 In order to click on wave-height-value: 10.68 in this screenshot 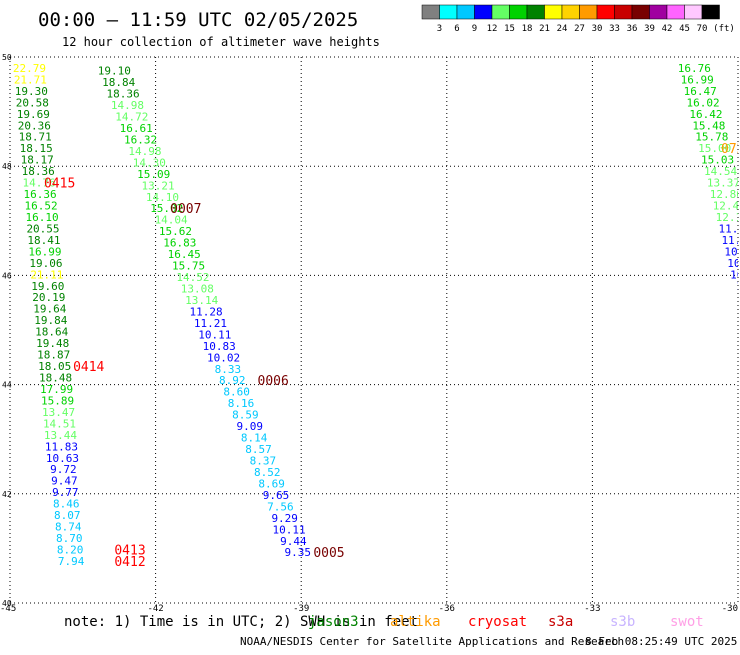, I will do `click(732, 251)`.